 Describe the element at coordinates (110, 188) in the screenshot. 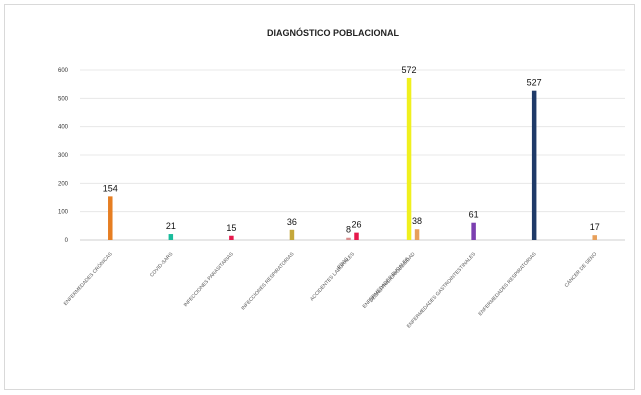

I see `data-label: 154` at that location.